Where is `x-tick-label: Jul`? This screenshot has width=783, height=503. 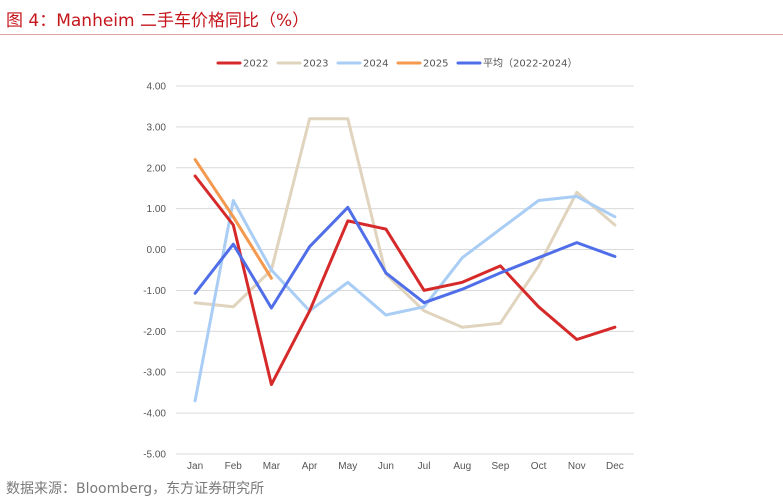 x-tick-label: Jul is located at coordinates (424, 466).